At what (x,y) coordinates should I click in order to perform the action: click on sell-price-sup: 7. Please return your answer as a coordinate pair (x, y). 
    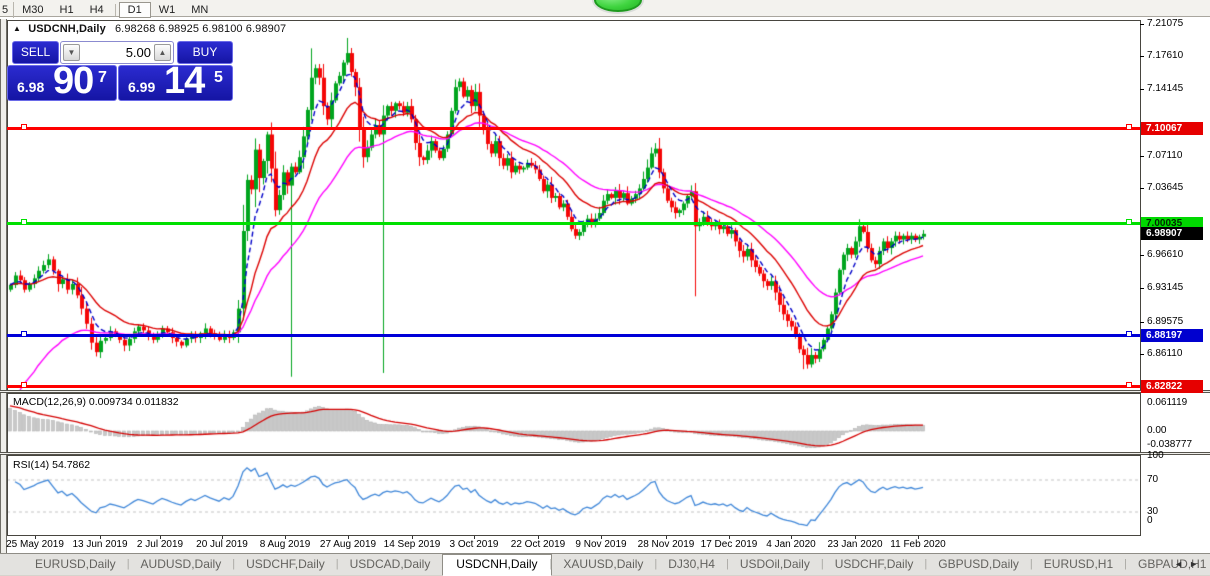
    Looking at the image, I should click on (102, 77).